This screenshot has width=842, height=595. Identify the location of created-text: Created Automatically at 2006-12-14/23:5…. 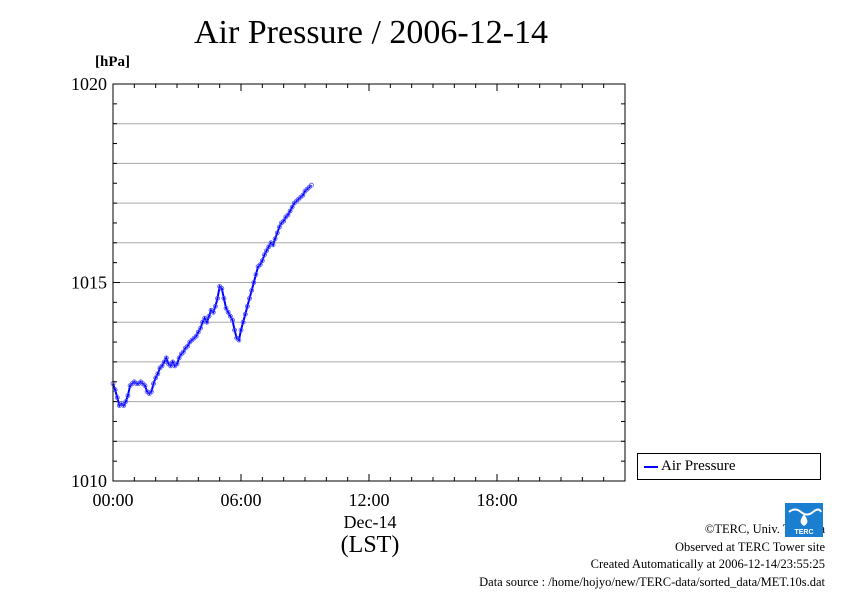
(707, 564).